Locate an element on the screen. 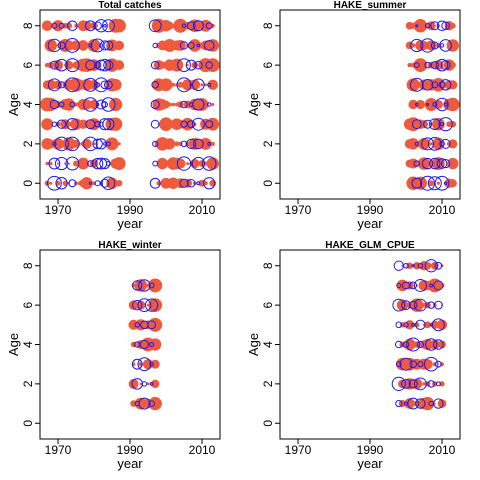 Image resolution: width=480 pixels, height=480 pixels. y-axis-label: Age is located at coordinates (253, 344).